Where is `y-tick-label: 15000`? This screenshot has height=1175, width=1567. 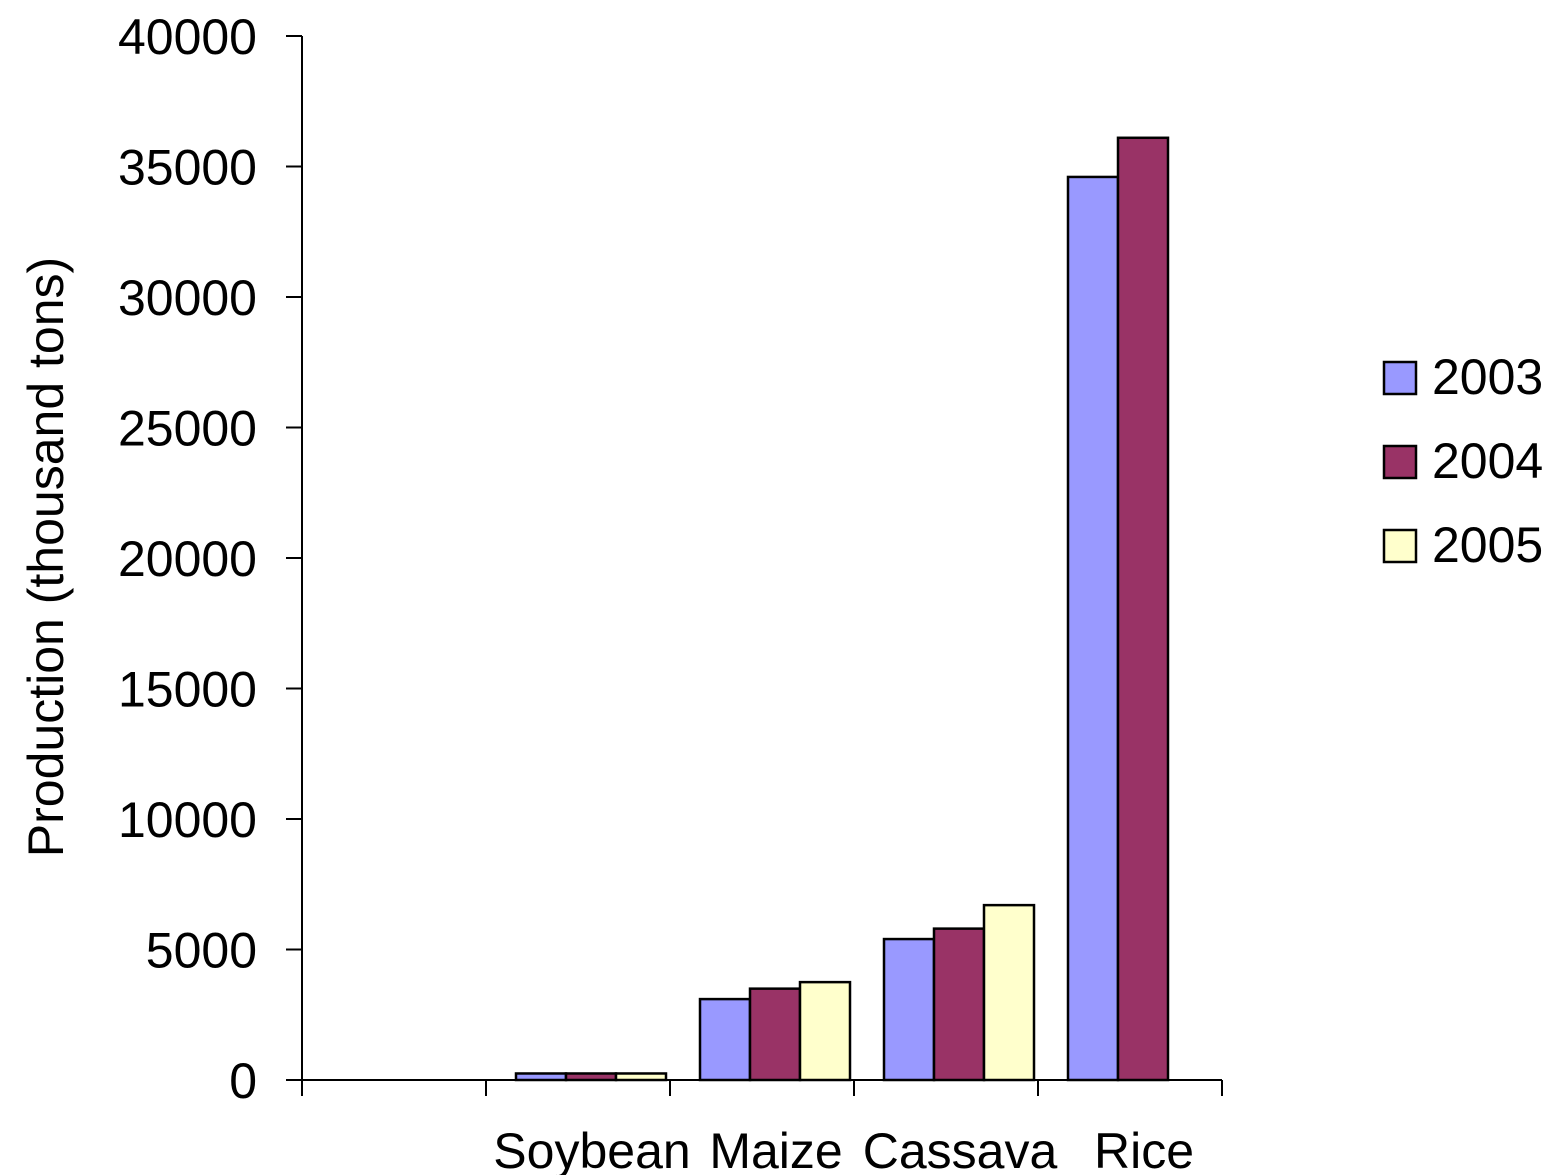
y-tick-label: 15000 is located at coordinates (187, 690).